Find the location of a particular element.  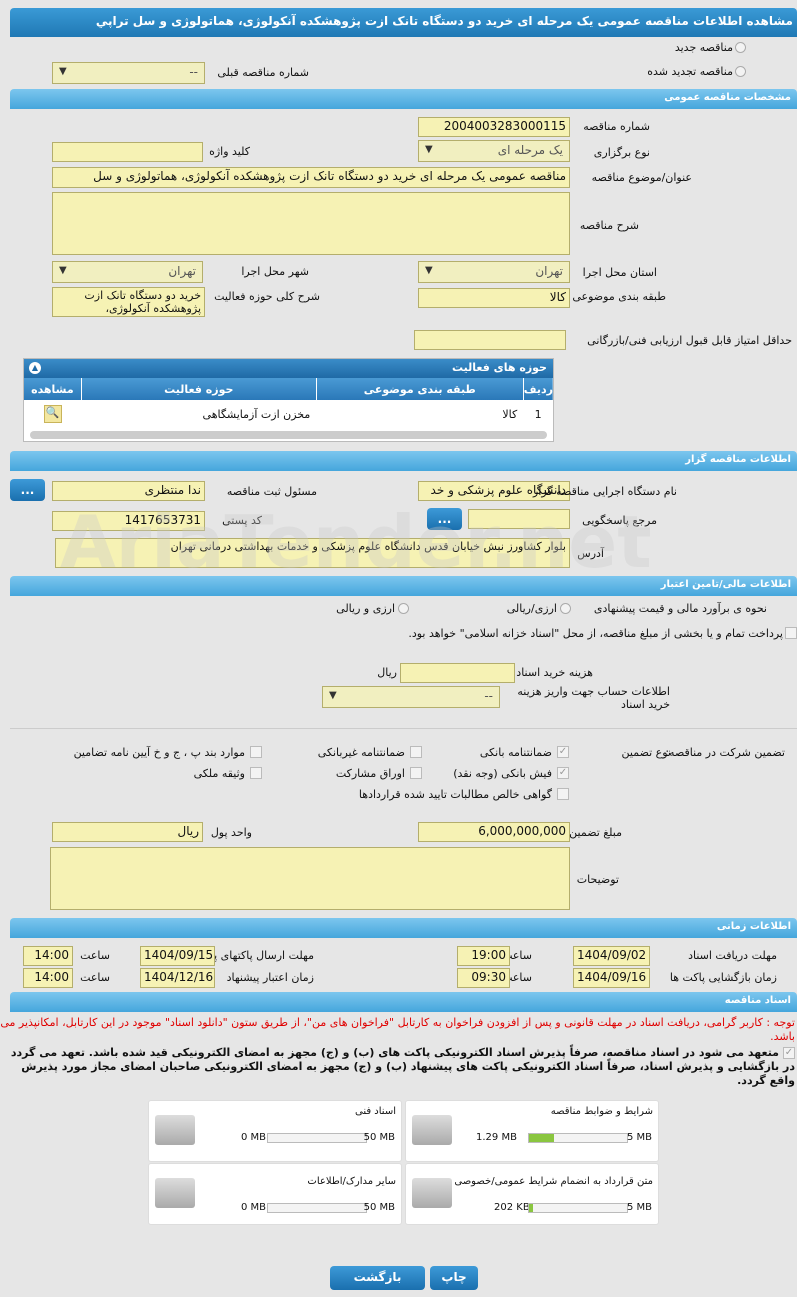

file-size: 202 KB is located at coordinates (512, 1207).